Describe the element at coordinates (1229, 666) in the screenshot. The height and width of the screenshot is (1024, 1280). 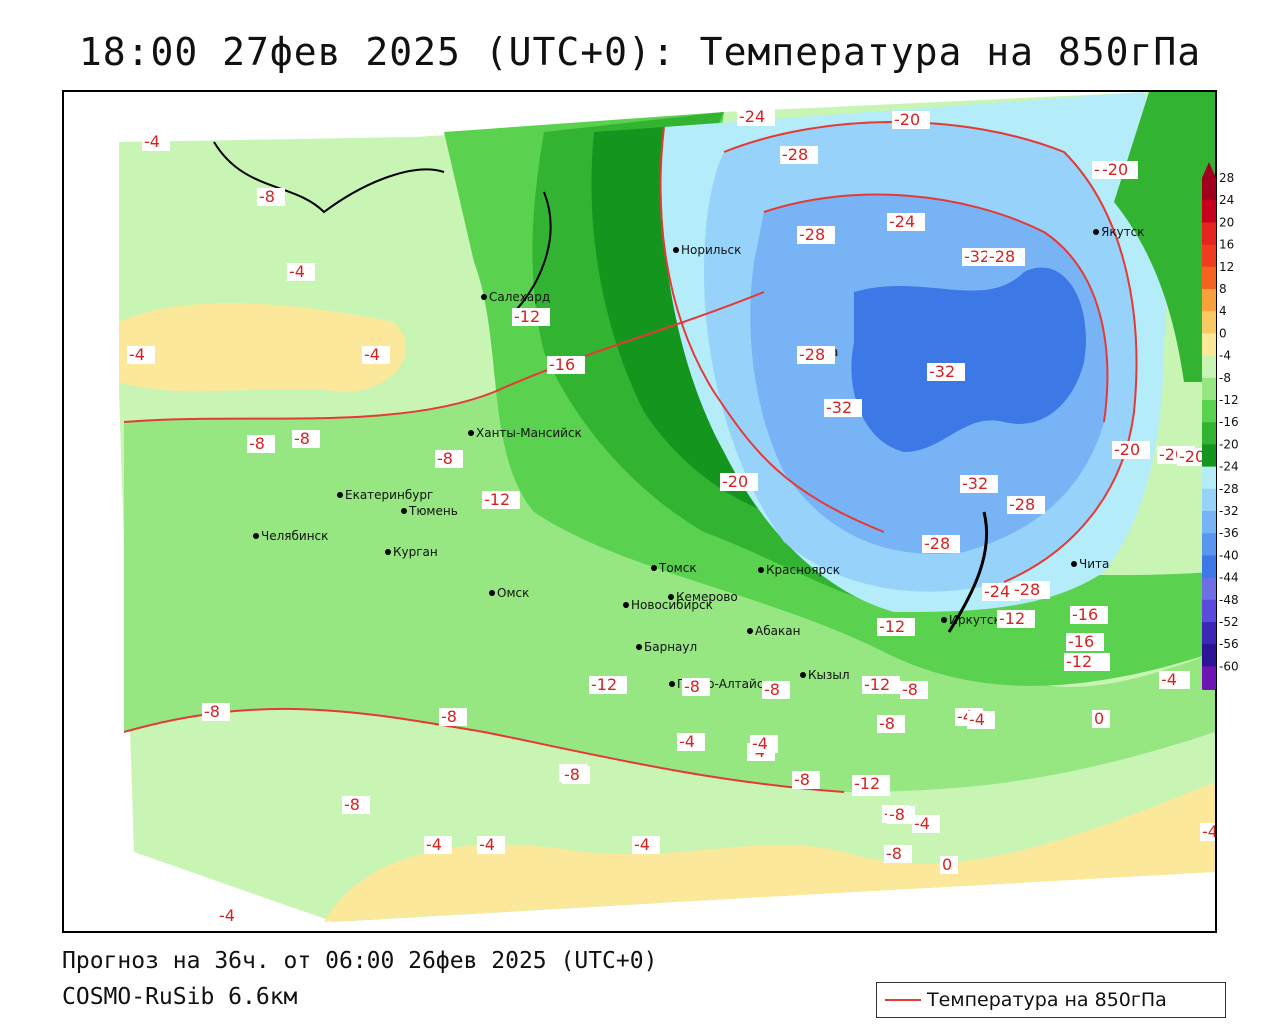
I see `colorbar-tick-label: -60` at that location.